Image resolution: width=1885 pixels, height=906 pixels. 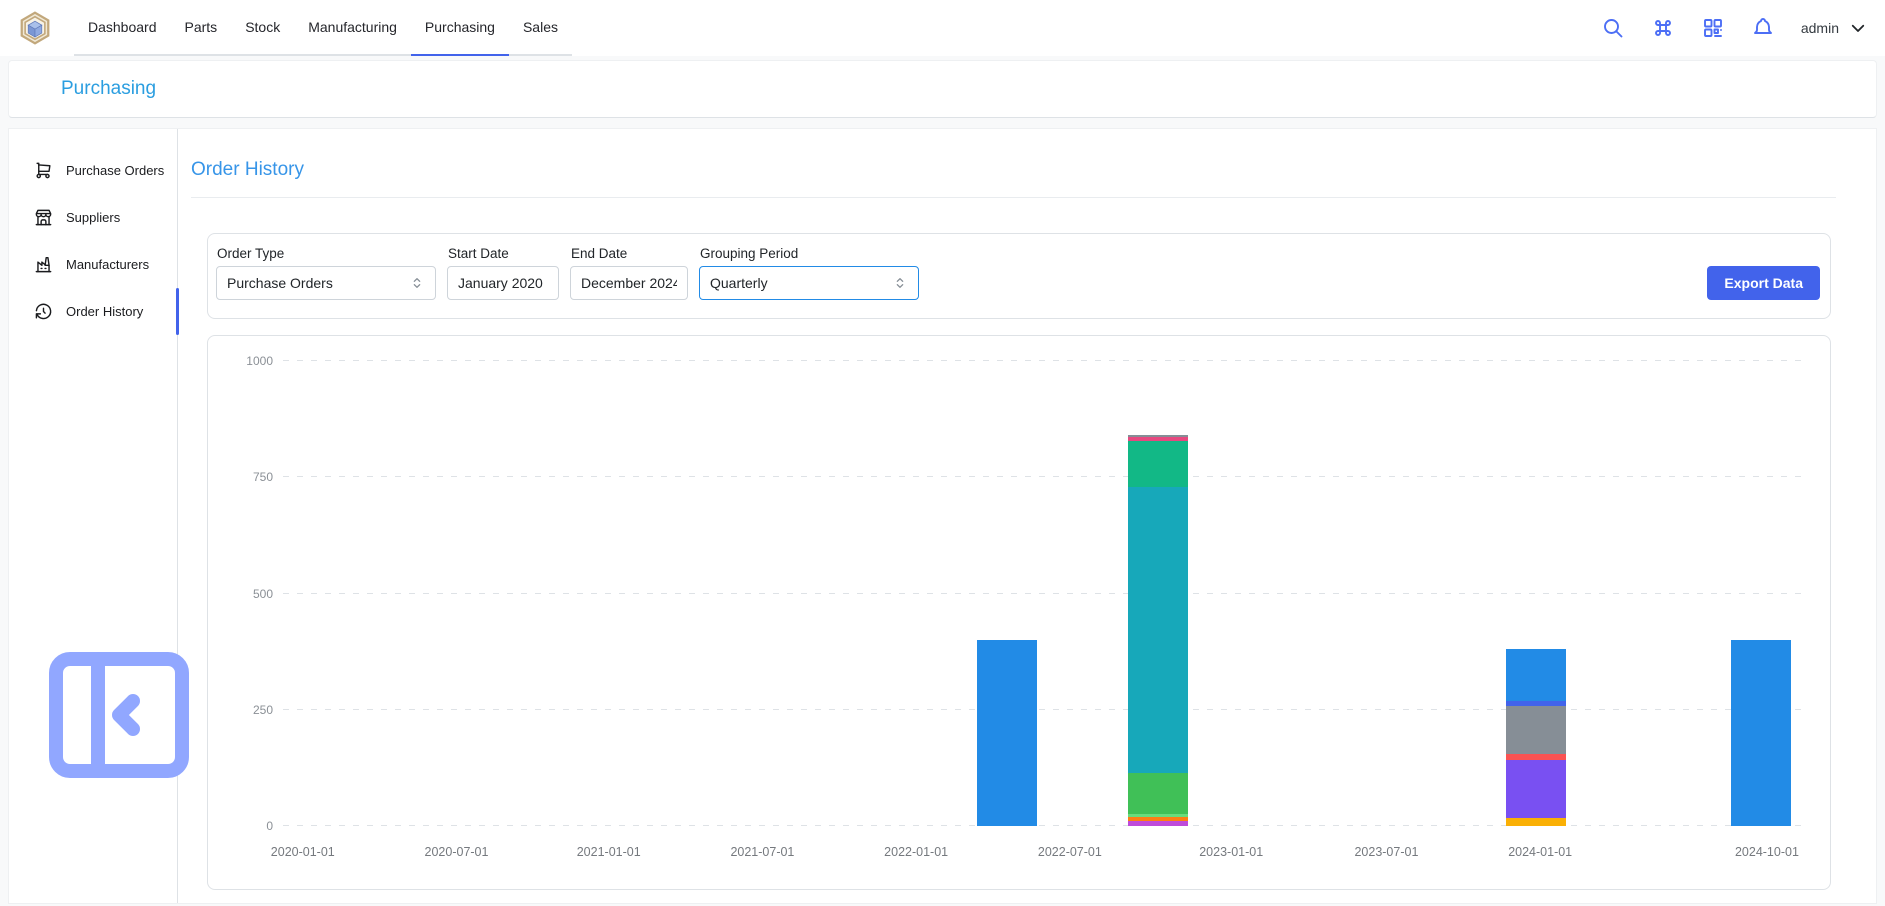 What do you see at coordinates (599, 253) in the screenshot?
I see `end-date-label: End Date` at bounding box center [599, 253].